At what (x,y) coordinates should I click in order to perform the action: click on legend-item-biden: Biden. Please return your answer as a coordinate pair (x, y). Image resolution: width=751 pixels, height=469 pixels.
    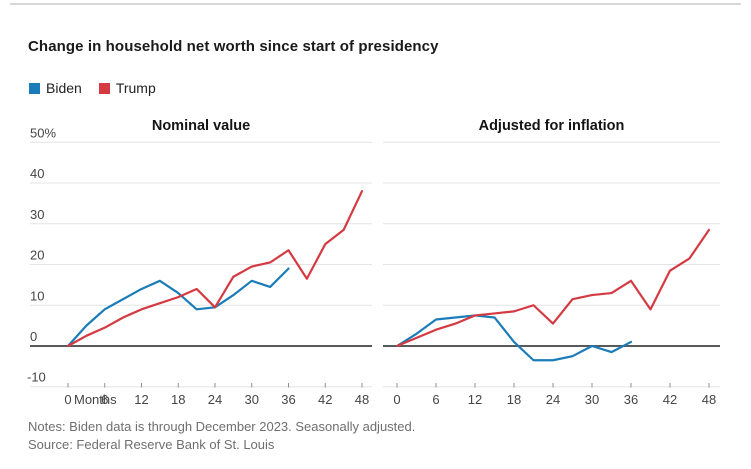
    Looking at the image, I should click on (55, 88).